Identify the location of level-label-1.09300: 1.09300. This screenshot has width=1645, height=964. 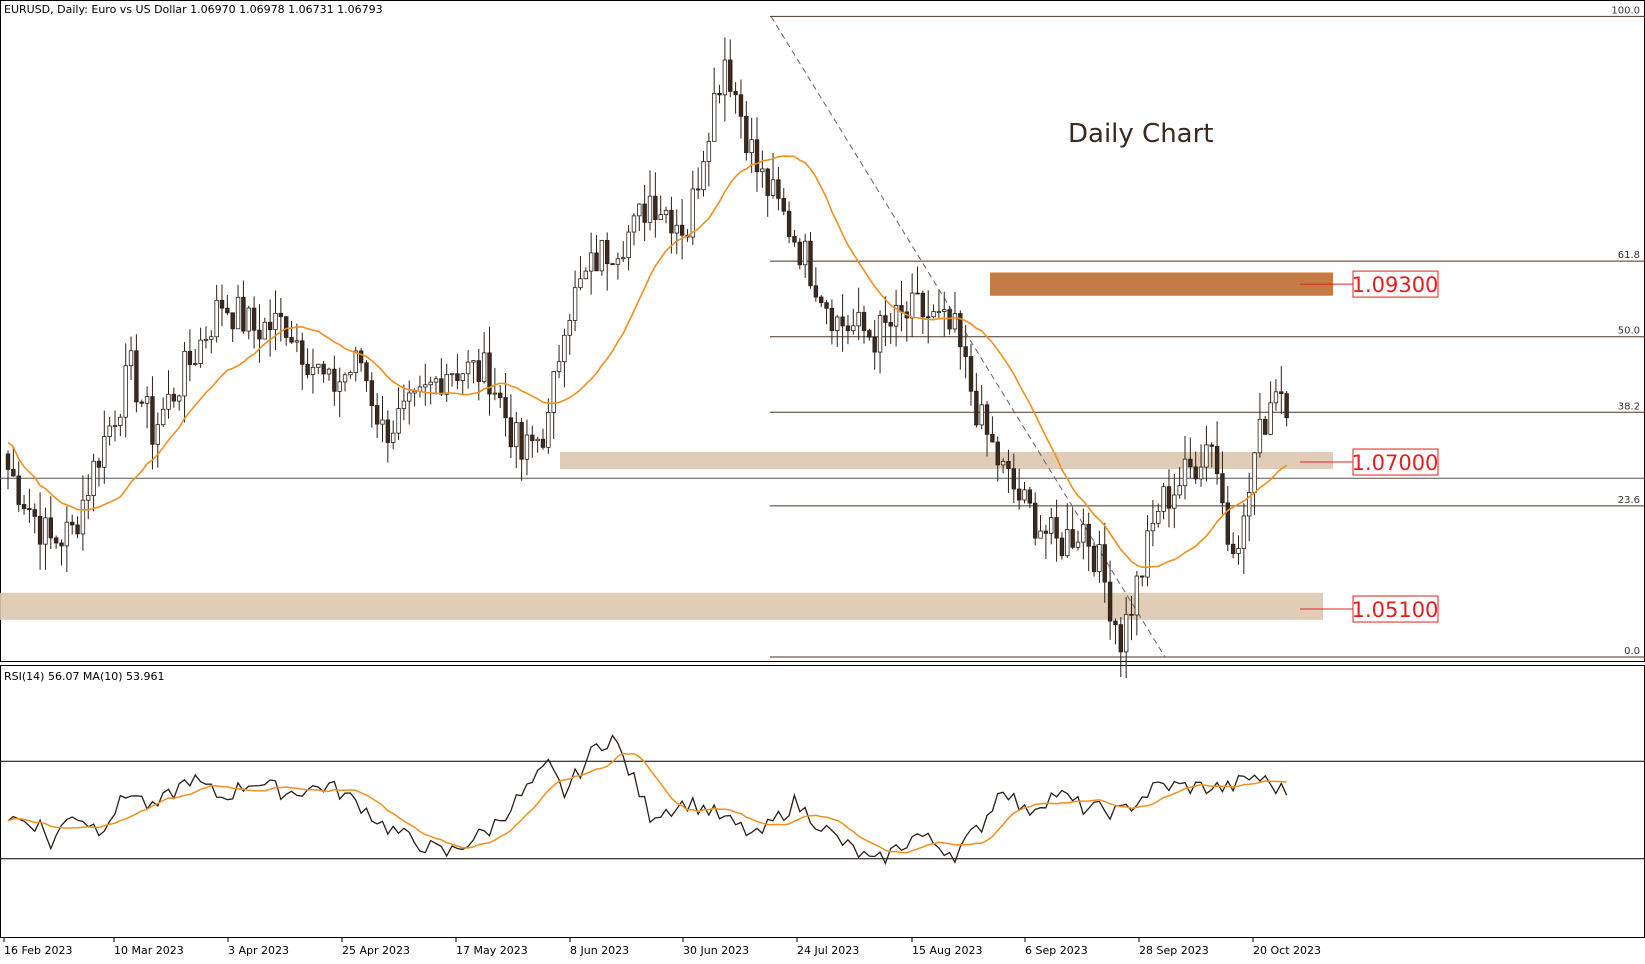
(1395, 285).